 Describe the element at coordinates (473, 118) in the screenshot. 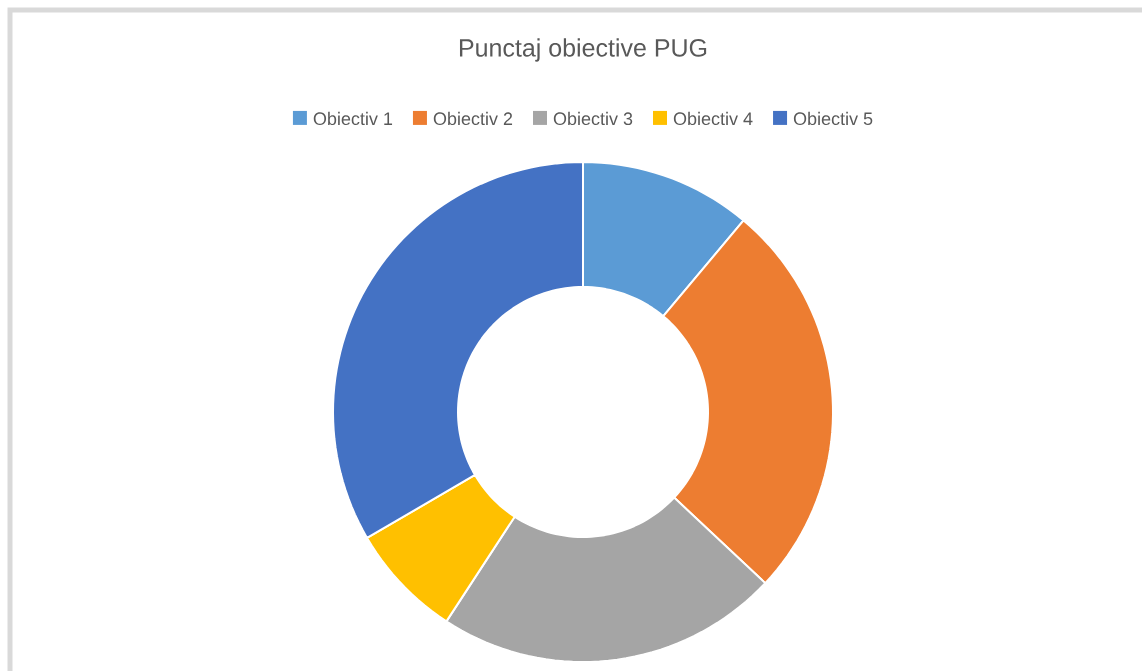

I see `legend-label: Obiectiv 2` at that location.